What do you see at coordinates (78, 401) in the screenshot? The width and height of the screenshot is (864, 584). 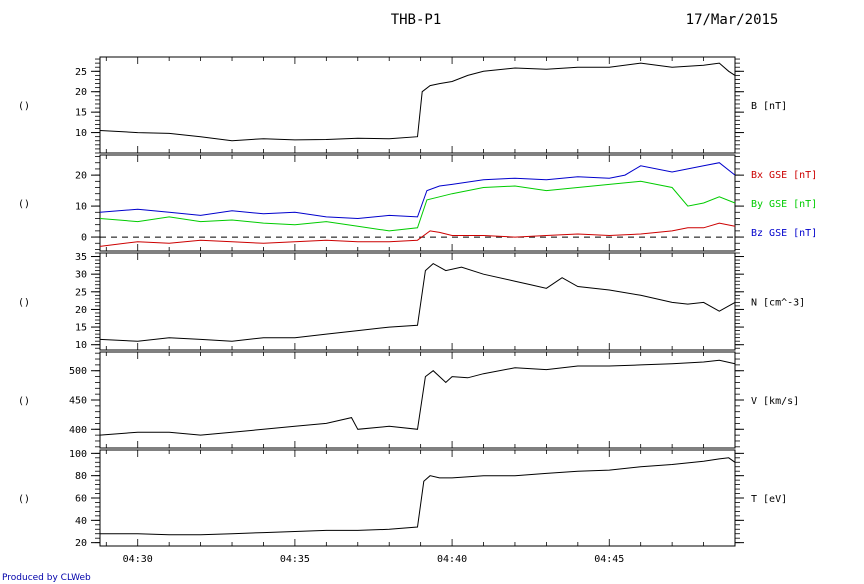 I see `y-tick-label: 450` at bounding box center [78, 401].